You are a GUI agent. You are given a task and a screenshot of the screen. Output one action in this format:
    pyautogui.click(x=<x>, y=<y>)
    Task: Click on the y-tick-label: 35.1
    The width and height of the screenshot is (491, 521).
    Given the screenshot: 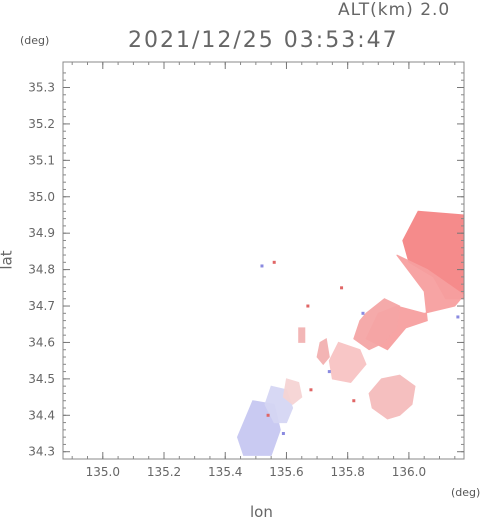 What is the action you would take?
    pyautogui.click(x=41, y=160)
    